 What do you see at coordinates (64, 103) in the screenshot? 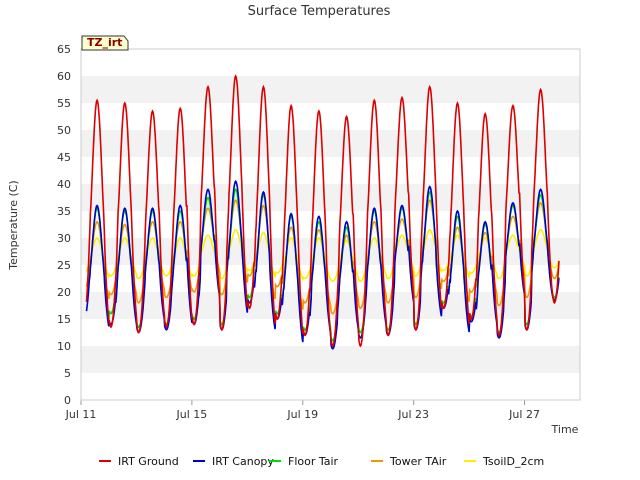
I see `y-tick-label: 55` at bounding box center [64, 103].